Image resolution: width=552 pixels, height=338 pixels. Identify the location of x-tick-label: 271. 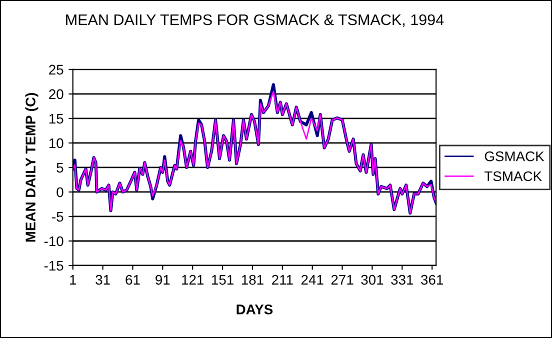
(342, 279).